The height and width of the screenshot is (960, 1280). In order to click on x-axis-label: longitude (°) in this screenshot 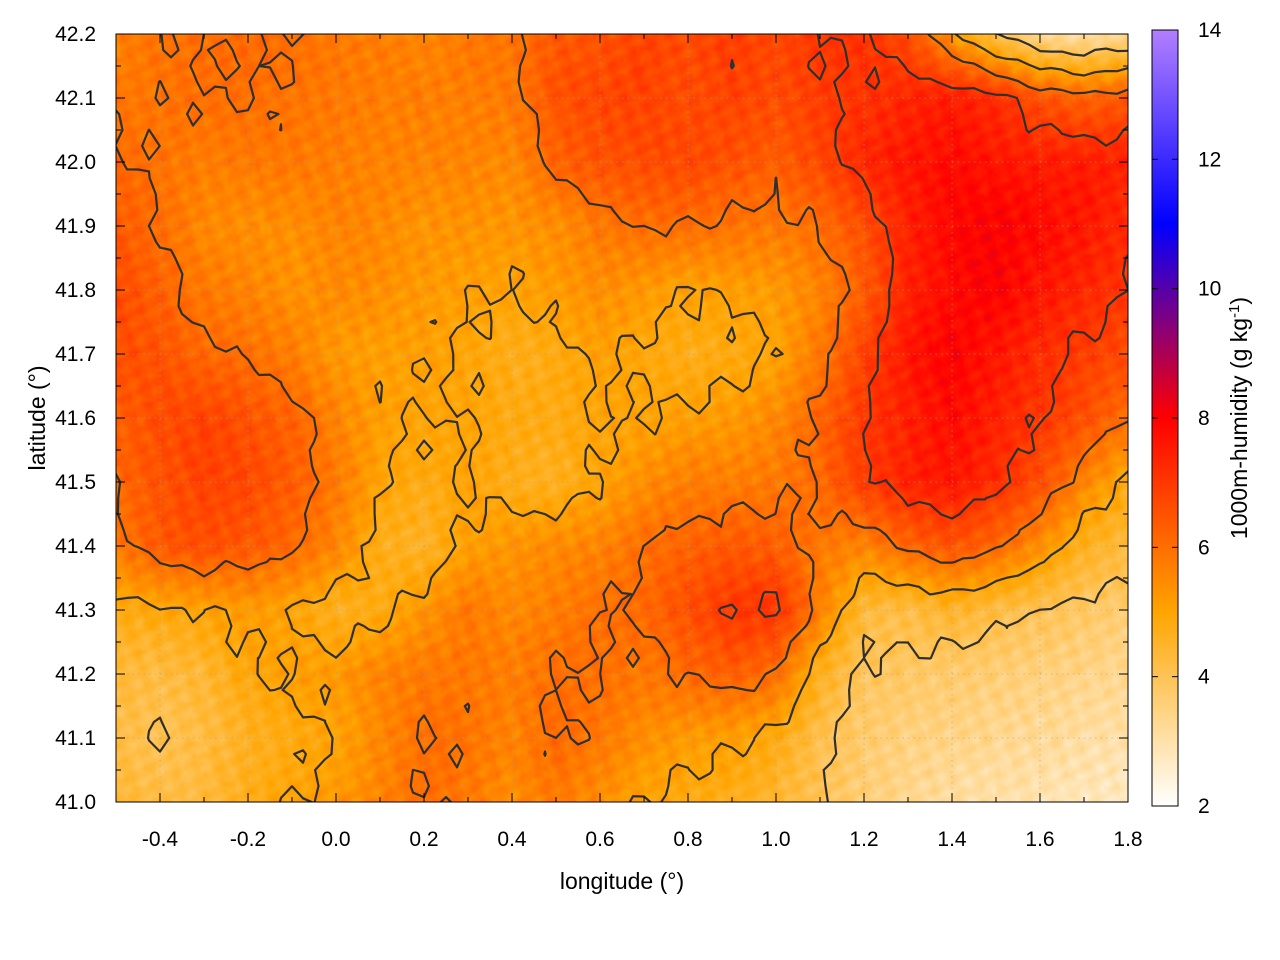, I will do `click(622, 881)`.